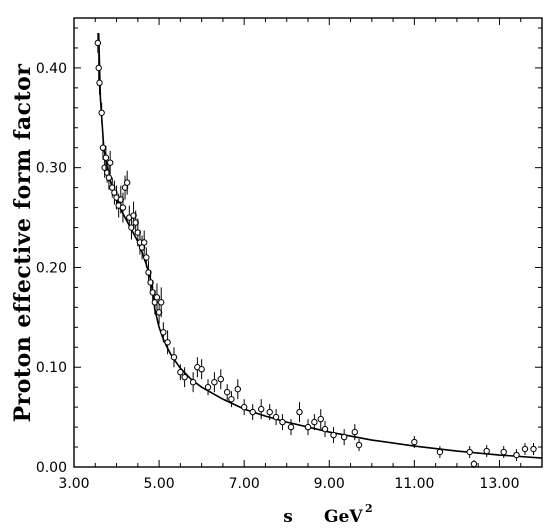 This screenshot has height=530, width=550. What do you see at coordinates (51, 268) in the screenshot?
I see `y-tick-label: 0.20` at bounding box center [51, 268].